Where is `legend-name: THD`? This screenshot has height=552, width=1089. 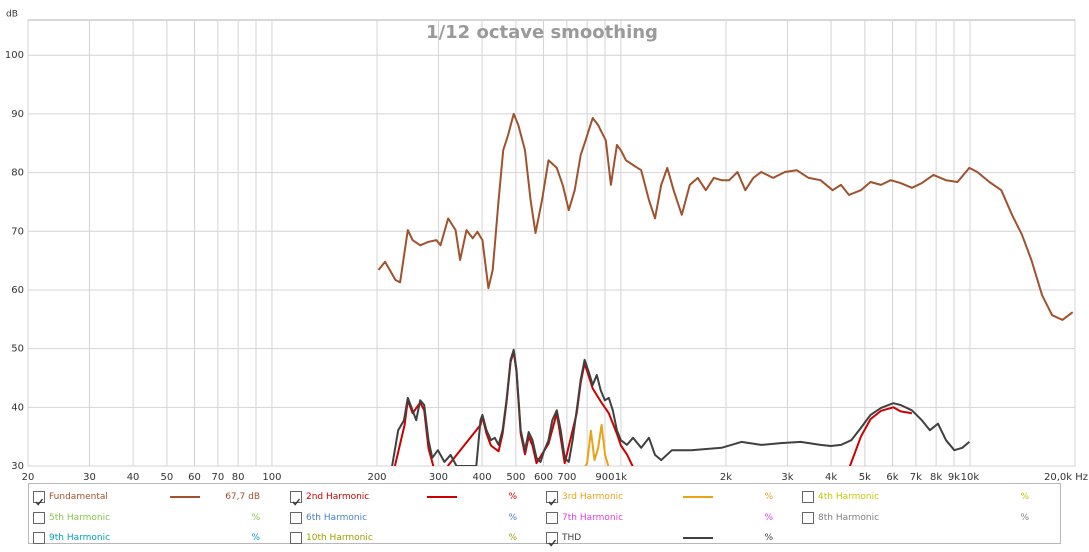
legend-name: THD is located at coordinates (572, 538).